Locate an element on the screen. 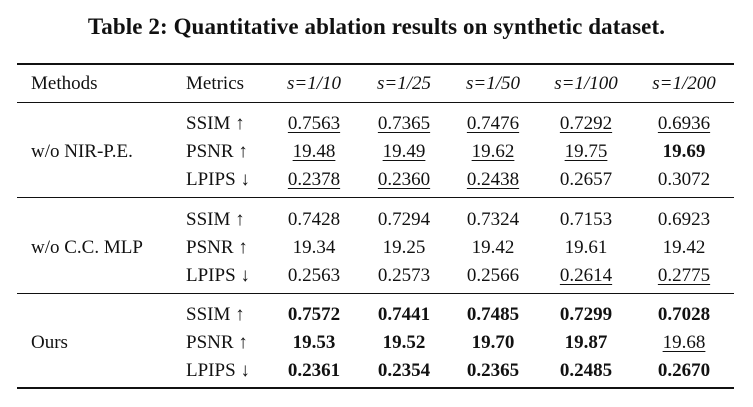  value-cell: 0.7028 is located at coordinates (684, 314).